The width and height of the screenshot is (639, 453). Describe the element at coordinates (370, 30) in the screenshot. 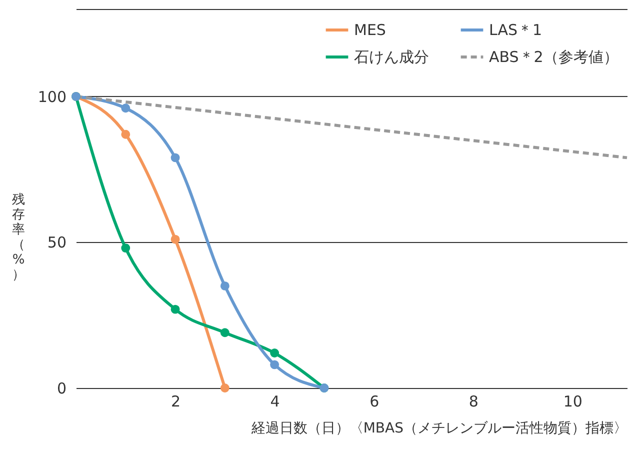

I see `legend-label: MES` at that location.